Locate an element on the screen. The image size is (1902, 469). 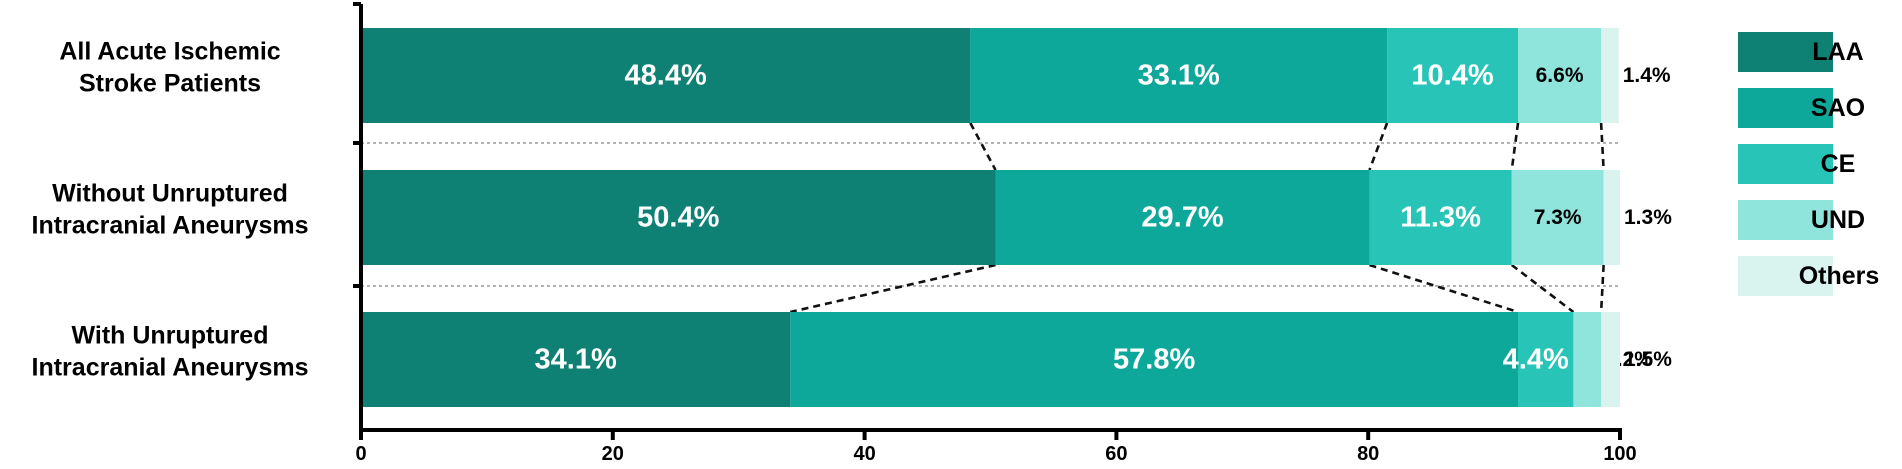
x-tick-label-0: 0 is located at coordinates (360, 454).